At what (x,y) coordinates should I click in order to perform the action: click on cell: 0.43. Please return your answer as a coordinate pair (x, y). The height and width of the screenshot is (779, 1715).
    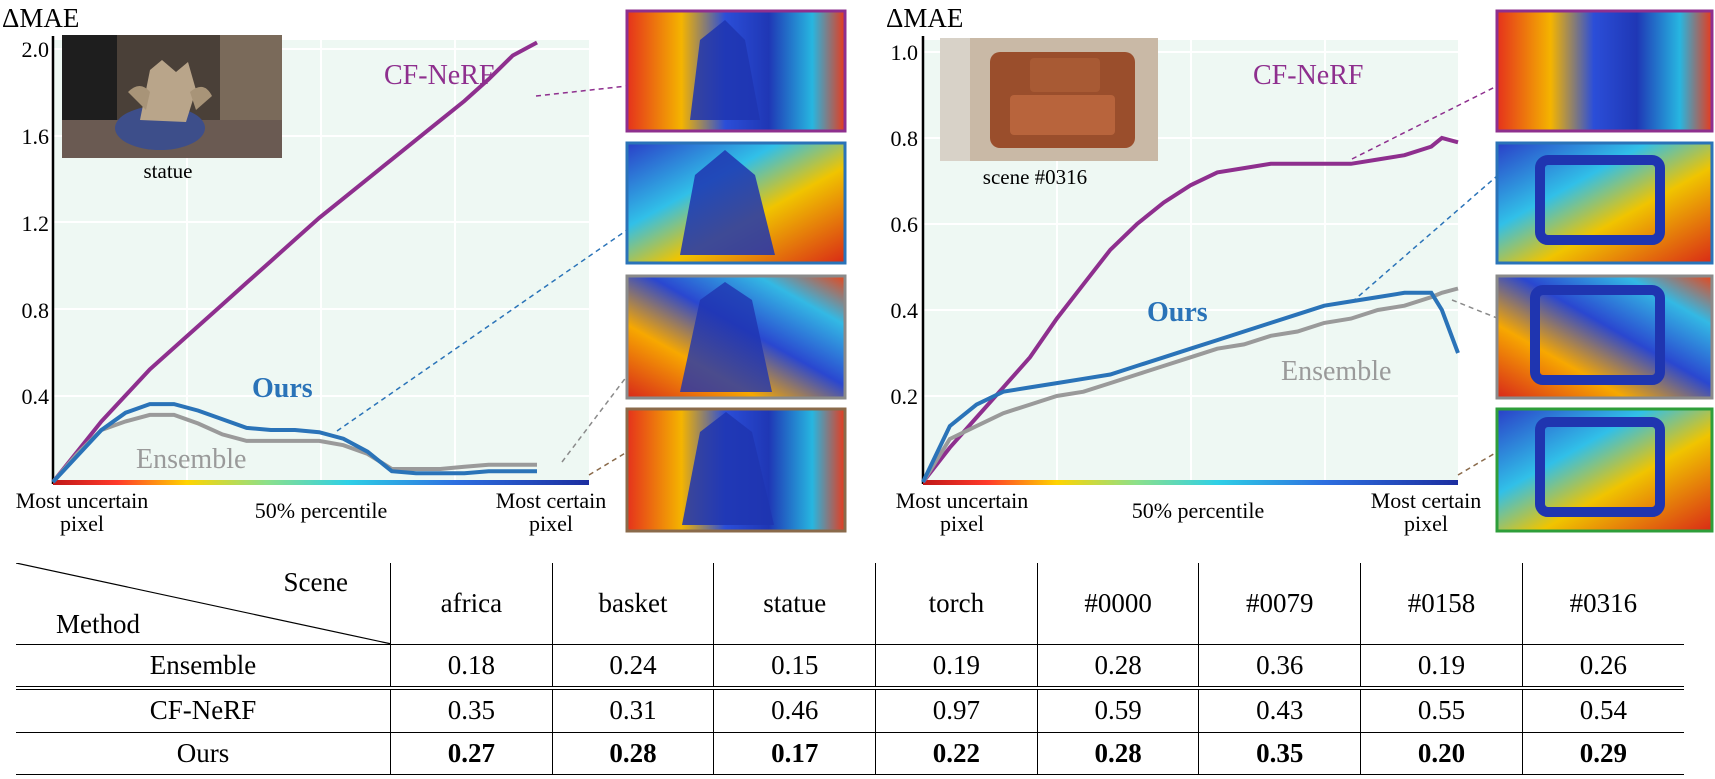
    Looking at the image, I should click on (1279, 710).